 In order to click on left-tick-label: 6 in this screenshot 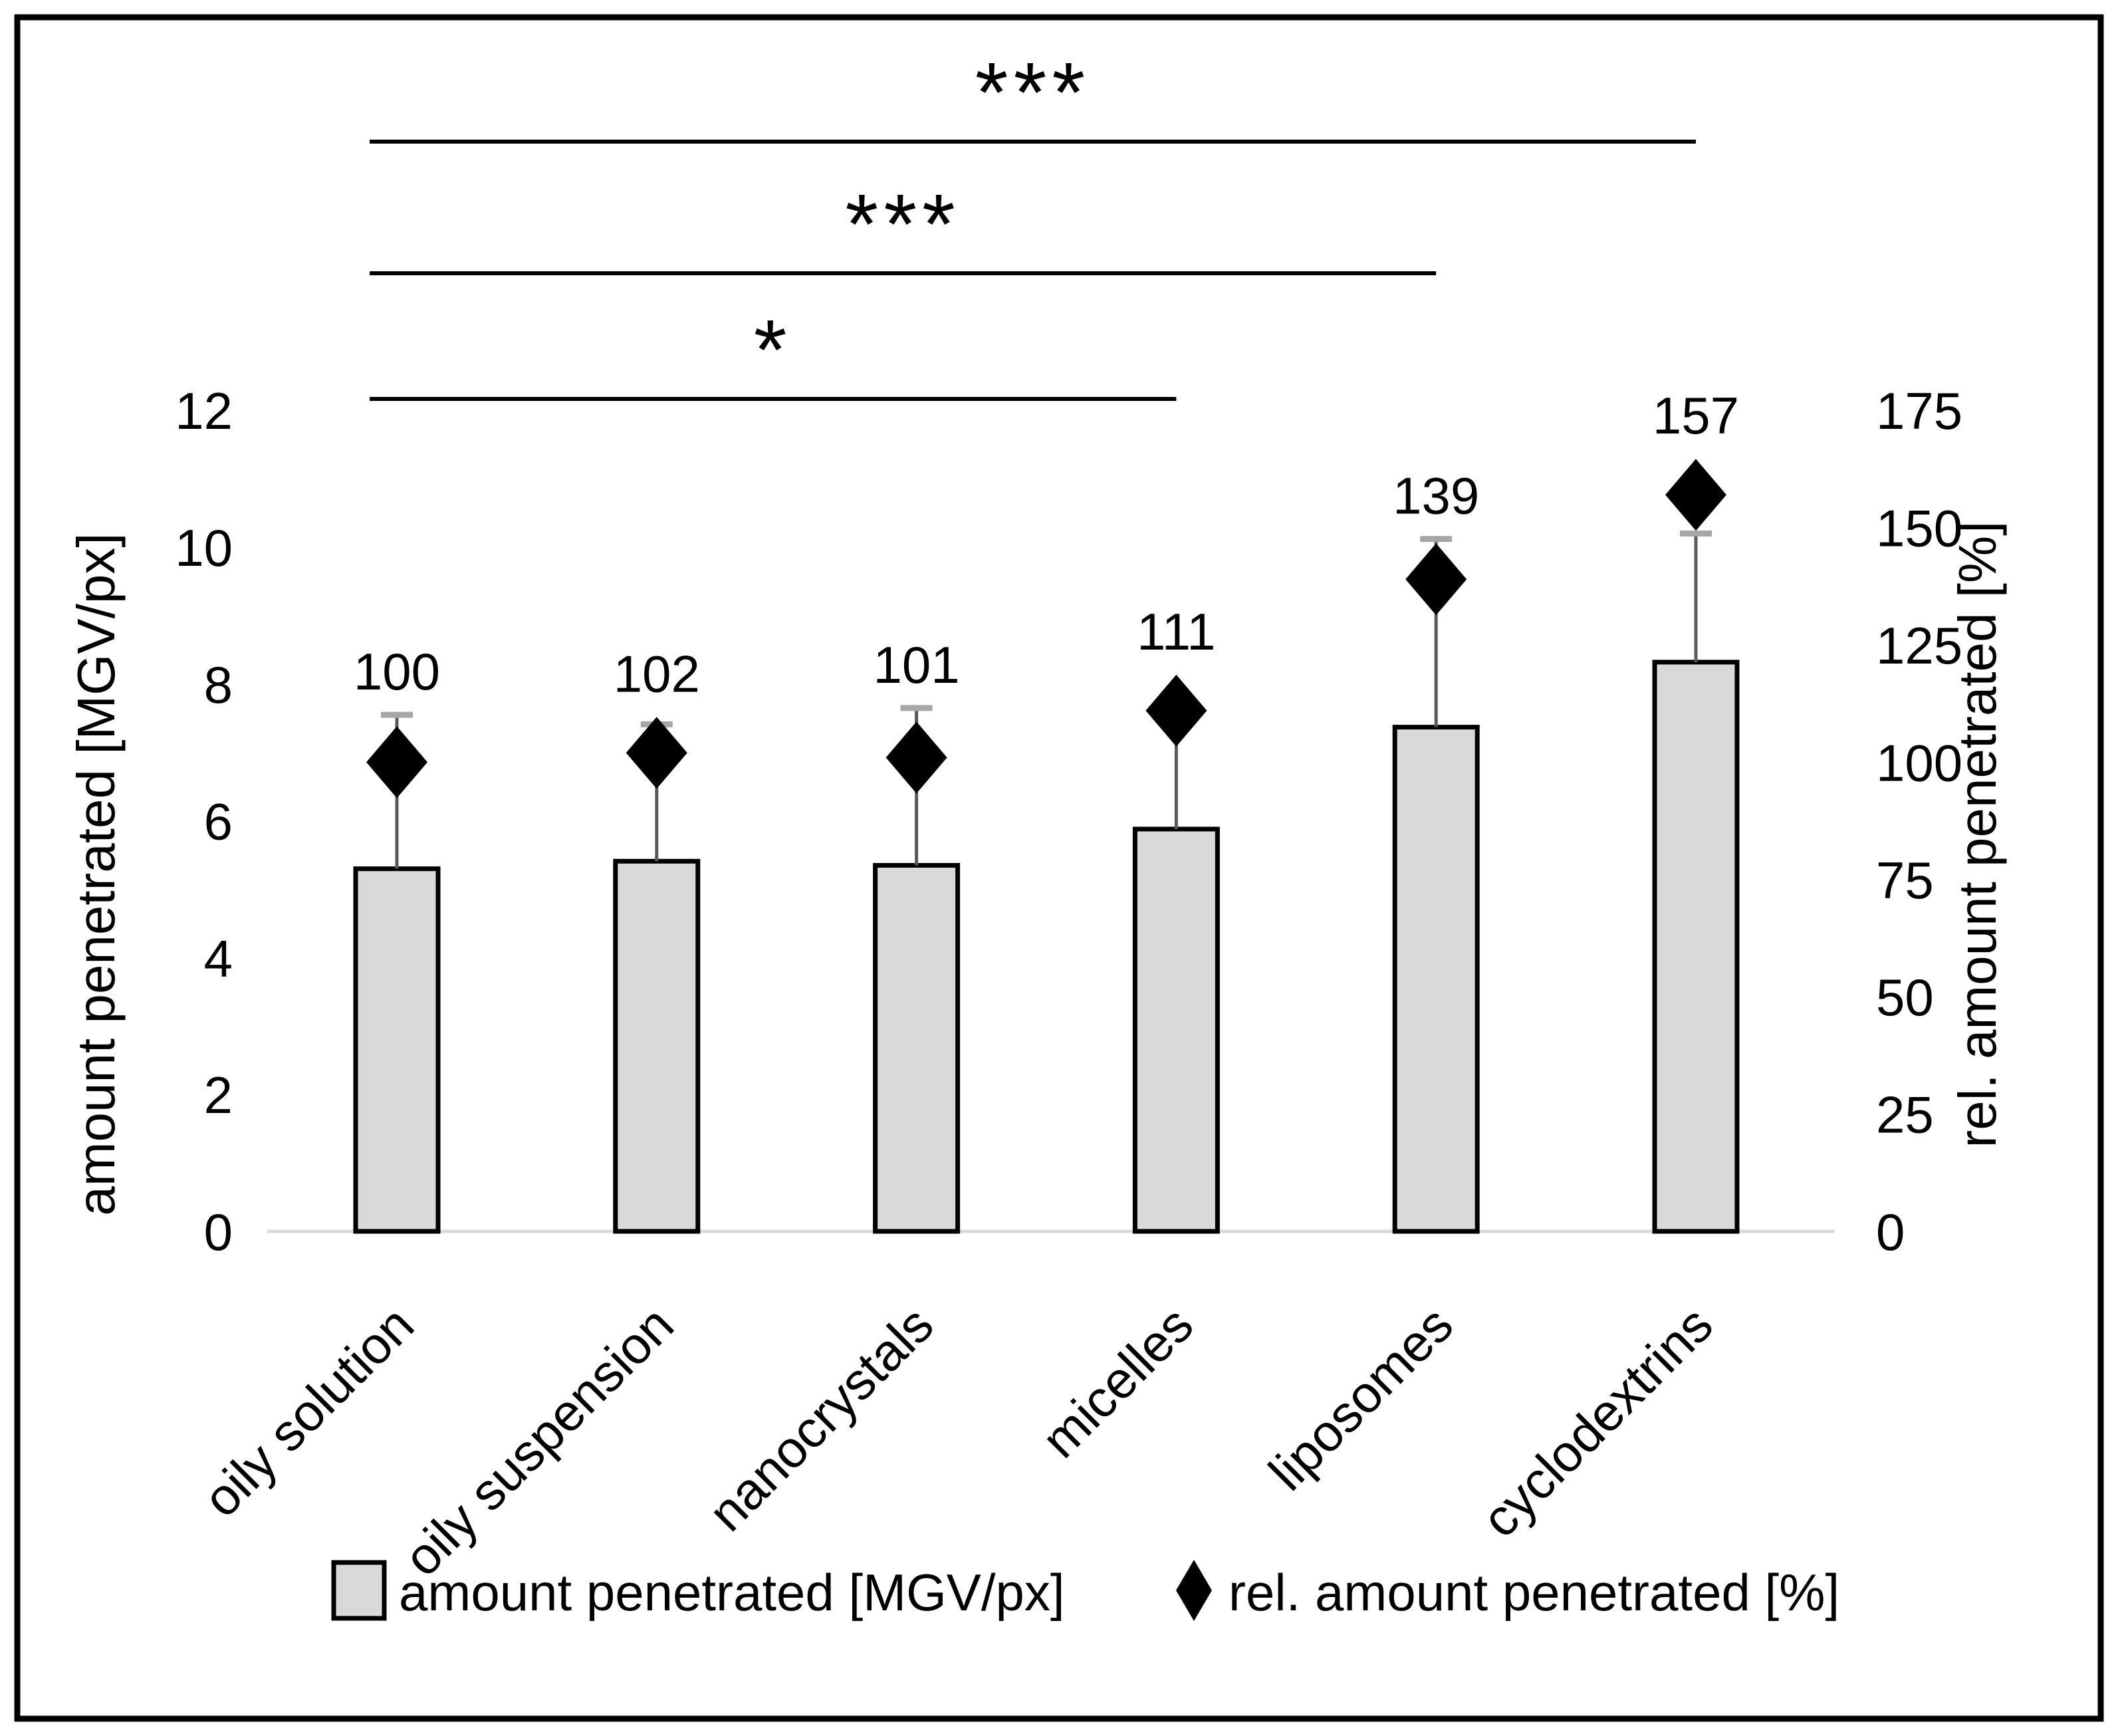, I will do `click(219, 822)`.